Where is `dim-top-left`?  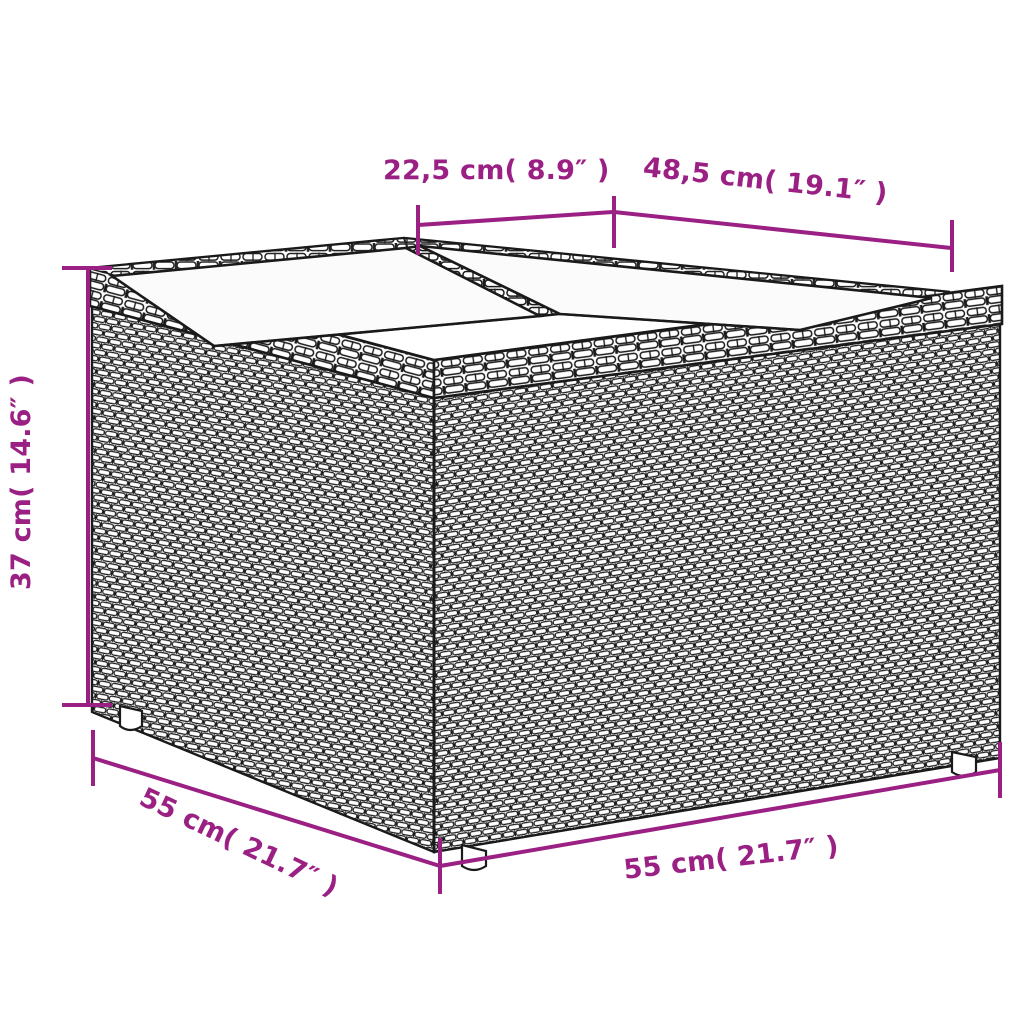 dim-top-left is located at coordinates (516, 225).